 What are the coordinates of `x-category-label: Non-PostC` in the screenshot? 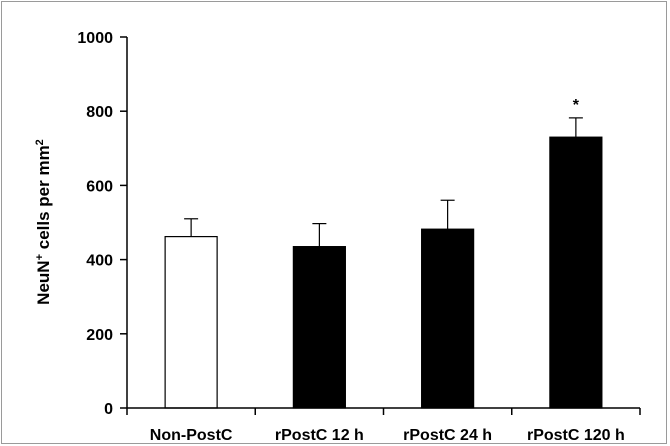 It's located at (191, 435).